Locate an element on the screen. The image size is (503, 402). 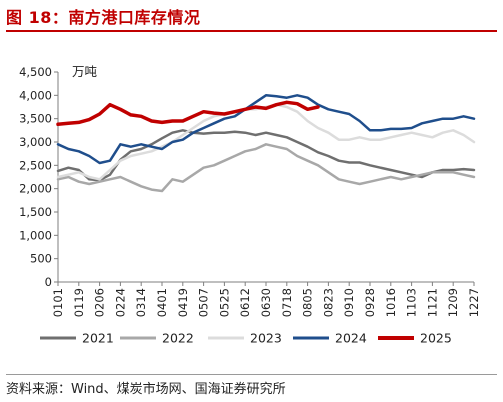
x-tick-label: 1121 is located at coordinates (432, 302).